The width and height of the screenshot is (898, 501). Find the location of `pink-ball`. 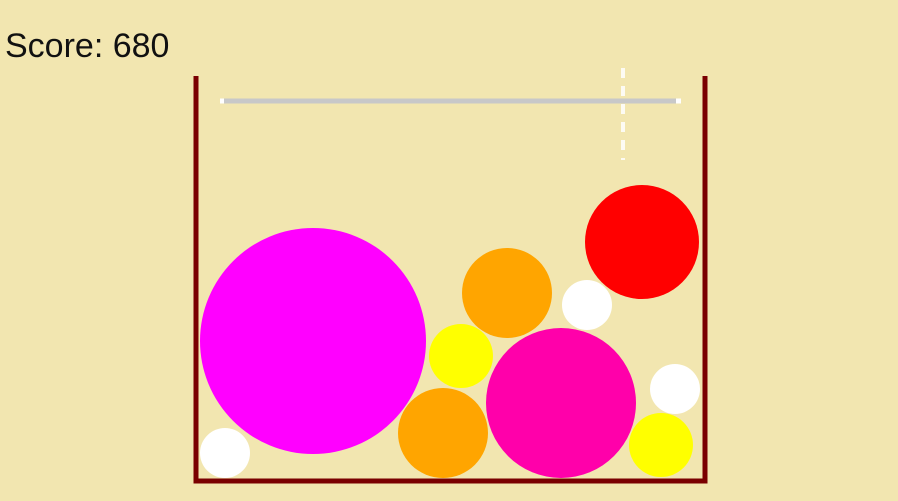

pink-ball is located at coordinates (561, 403).